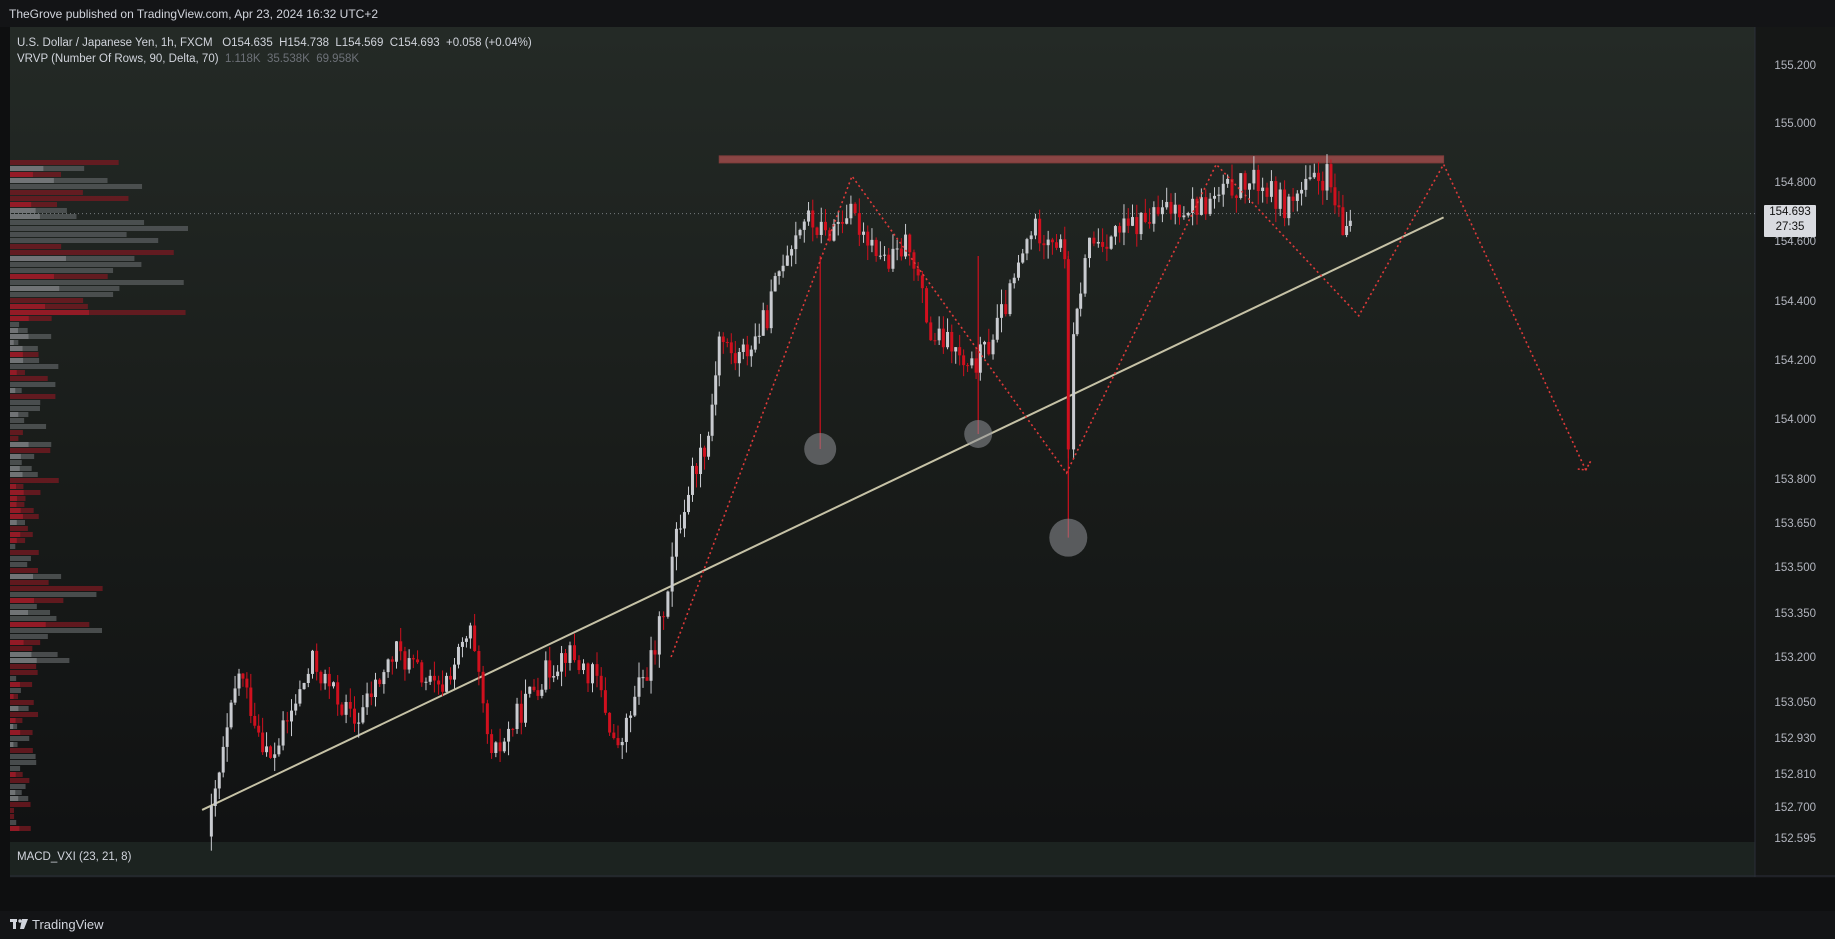 This screenshot has width=1835, height=939. I want to click on vrvp-value-1: 1.118K, so click(242, 59).